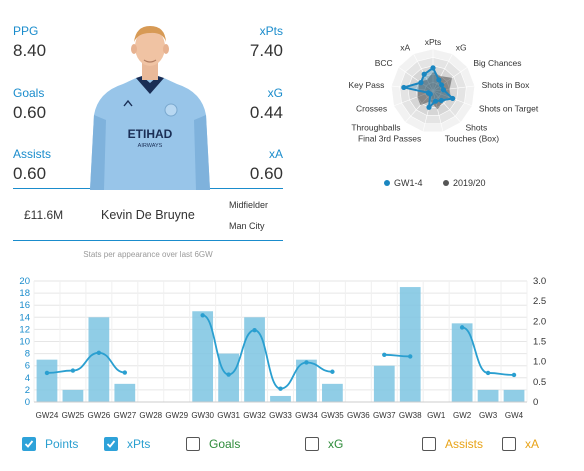  Describe the element at coordinates (26, 31) in the screenshot. I see `ppg-label: PPG` at that location.